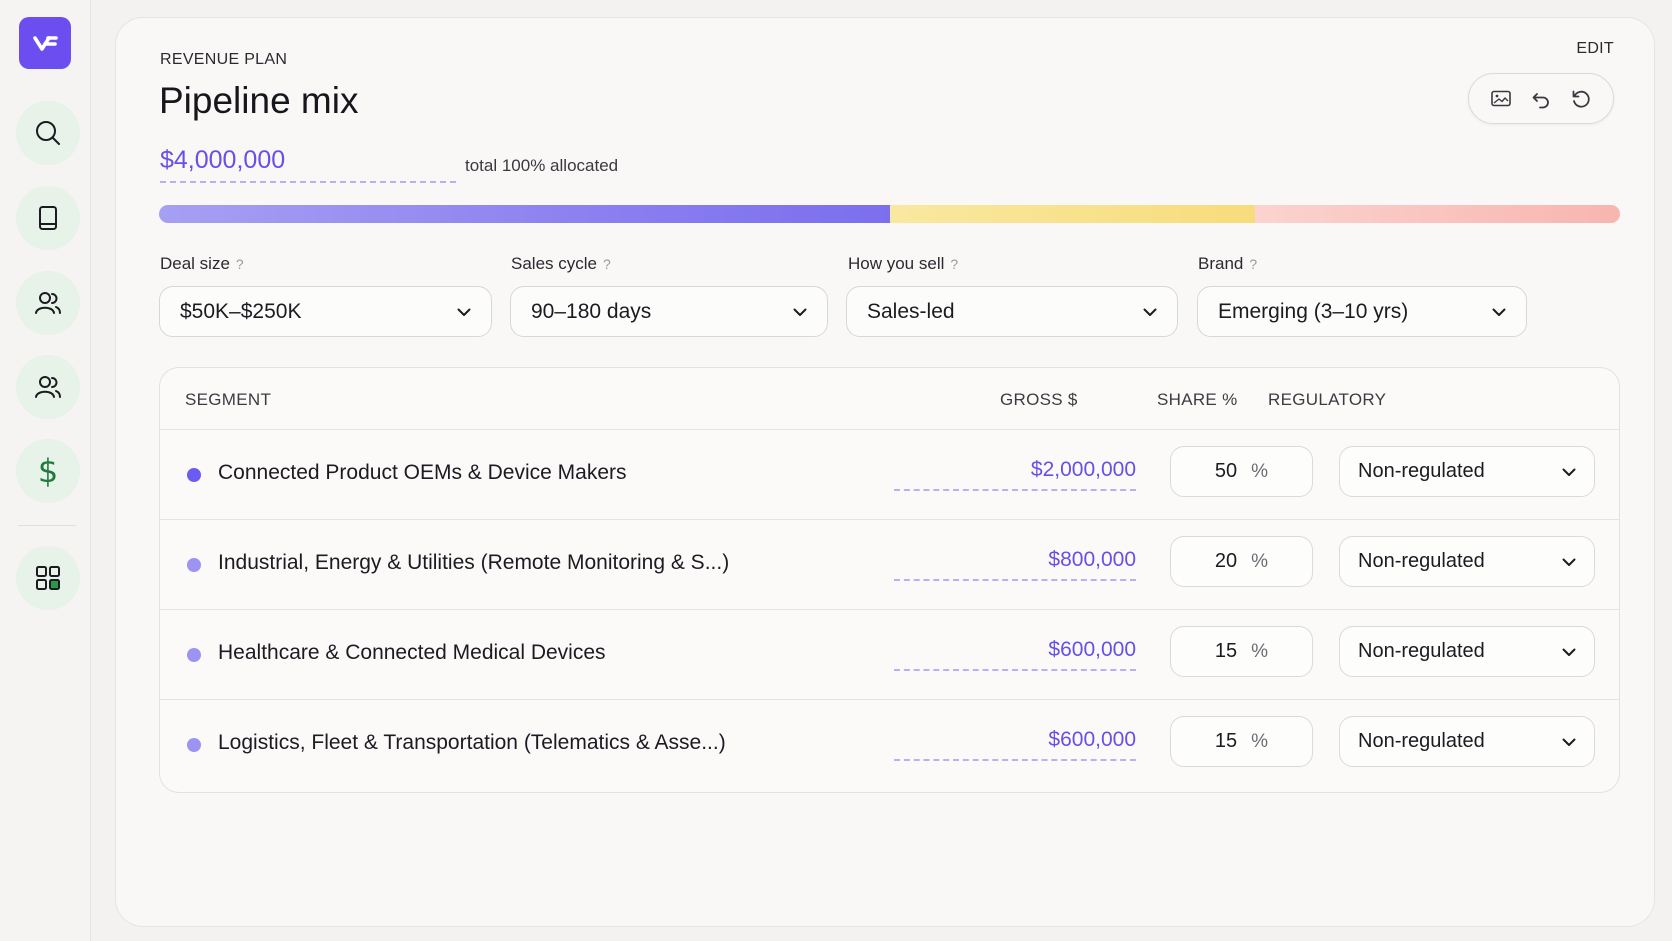 This screenshot has height=941, width=1672. What do you see at coordinates (889, 399) in the screenshot?
I see `table-header: SEGMENT GROSS $ SHARE % REGULATORY` at bounding box center [889, 399].